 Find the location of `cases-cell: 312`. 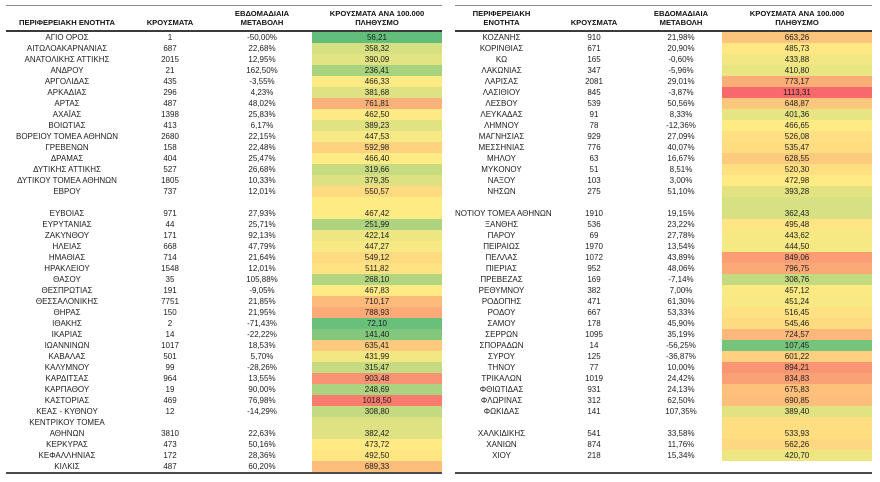

cases-cell: 312 is located at coordinates (594, 400).